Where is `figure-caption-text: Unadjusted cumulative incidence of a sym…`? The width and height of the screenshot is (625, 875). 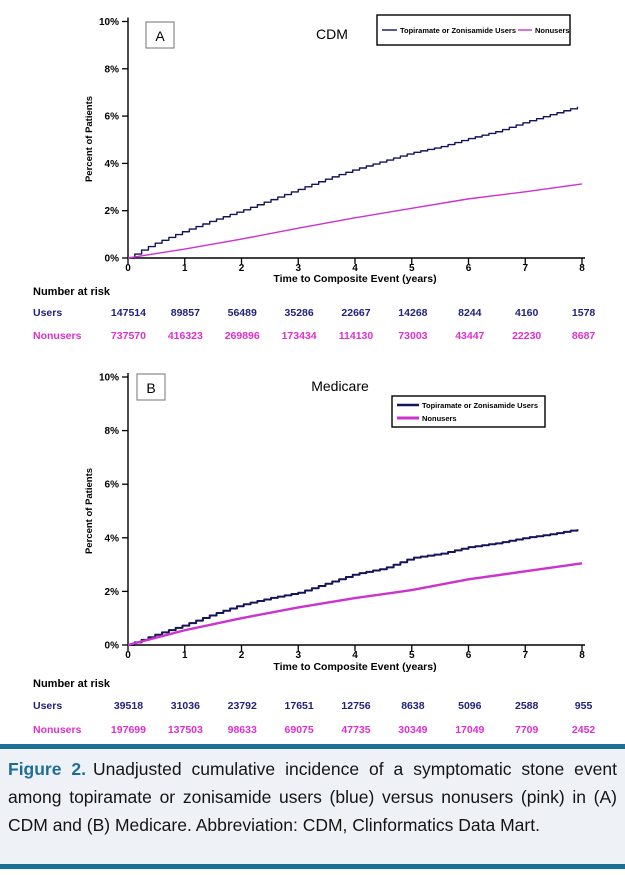
figure-caption-text: Unadjusted cumulative incidence of a sym… is located at coordinates (312, 797).